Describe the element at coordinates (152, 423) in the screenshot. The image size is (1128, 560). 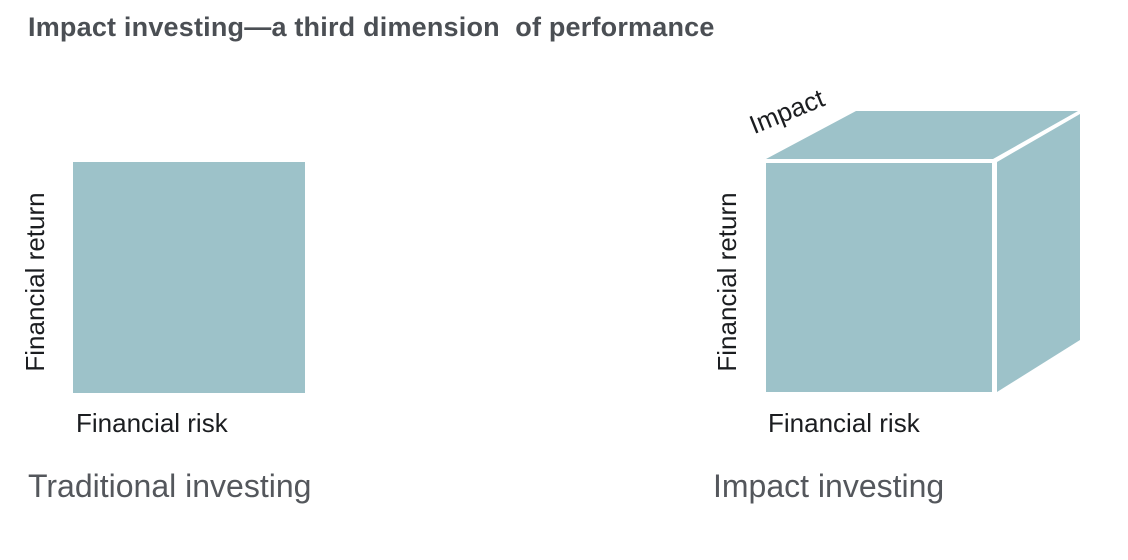
I see `left-x-axis-label: Financial risk` at that location.